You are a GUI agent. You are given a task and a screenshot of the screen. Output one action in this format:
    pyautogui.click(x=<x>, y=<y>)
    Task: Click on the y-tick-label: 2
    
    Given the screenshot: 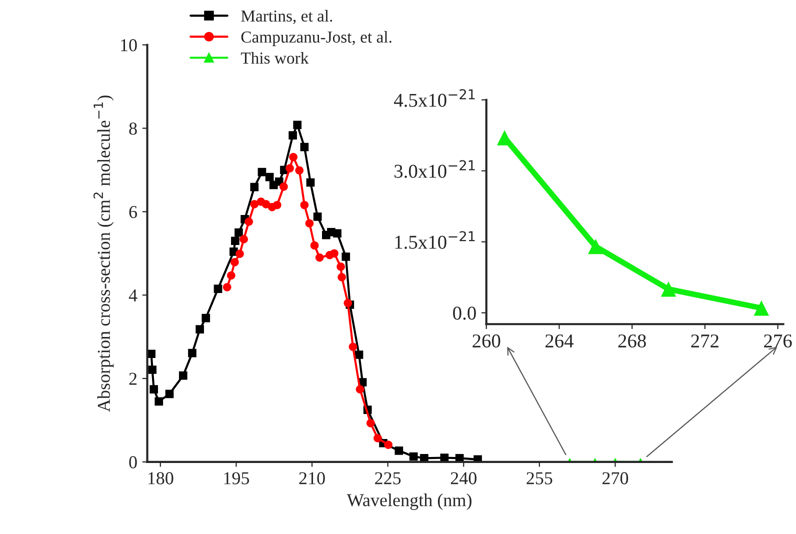 What is the action you would take?
    pyautogui.click(x=133, y=378)
    